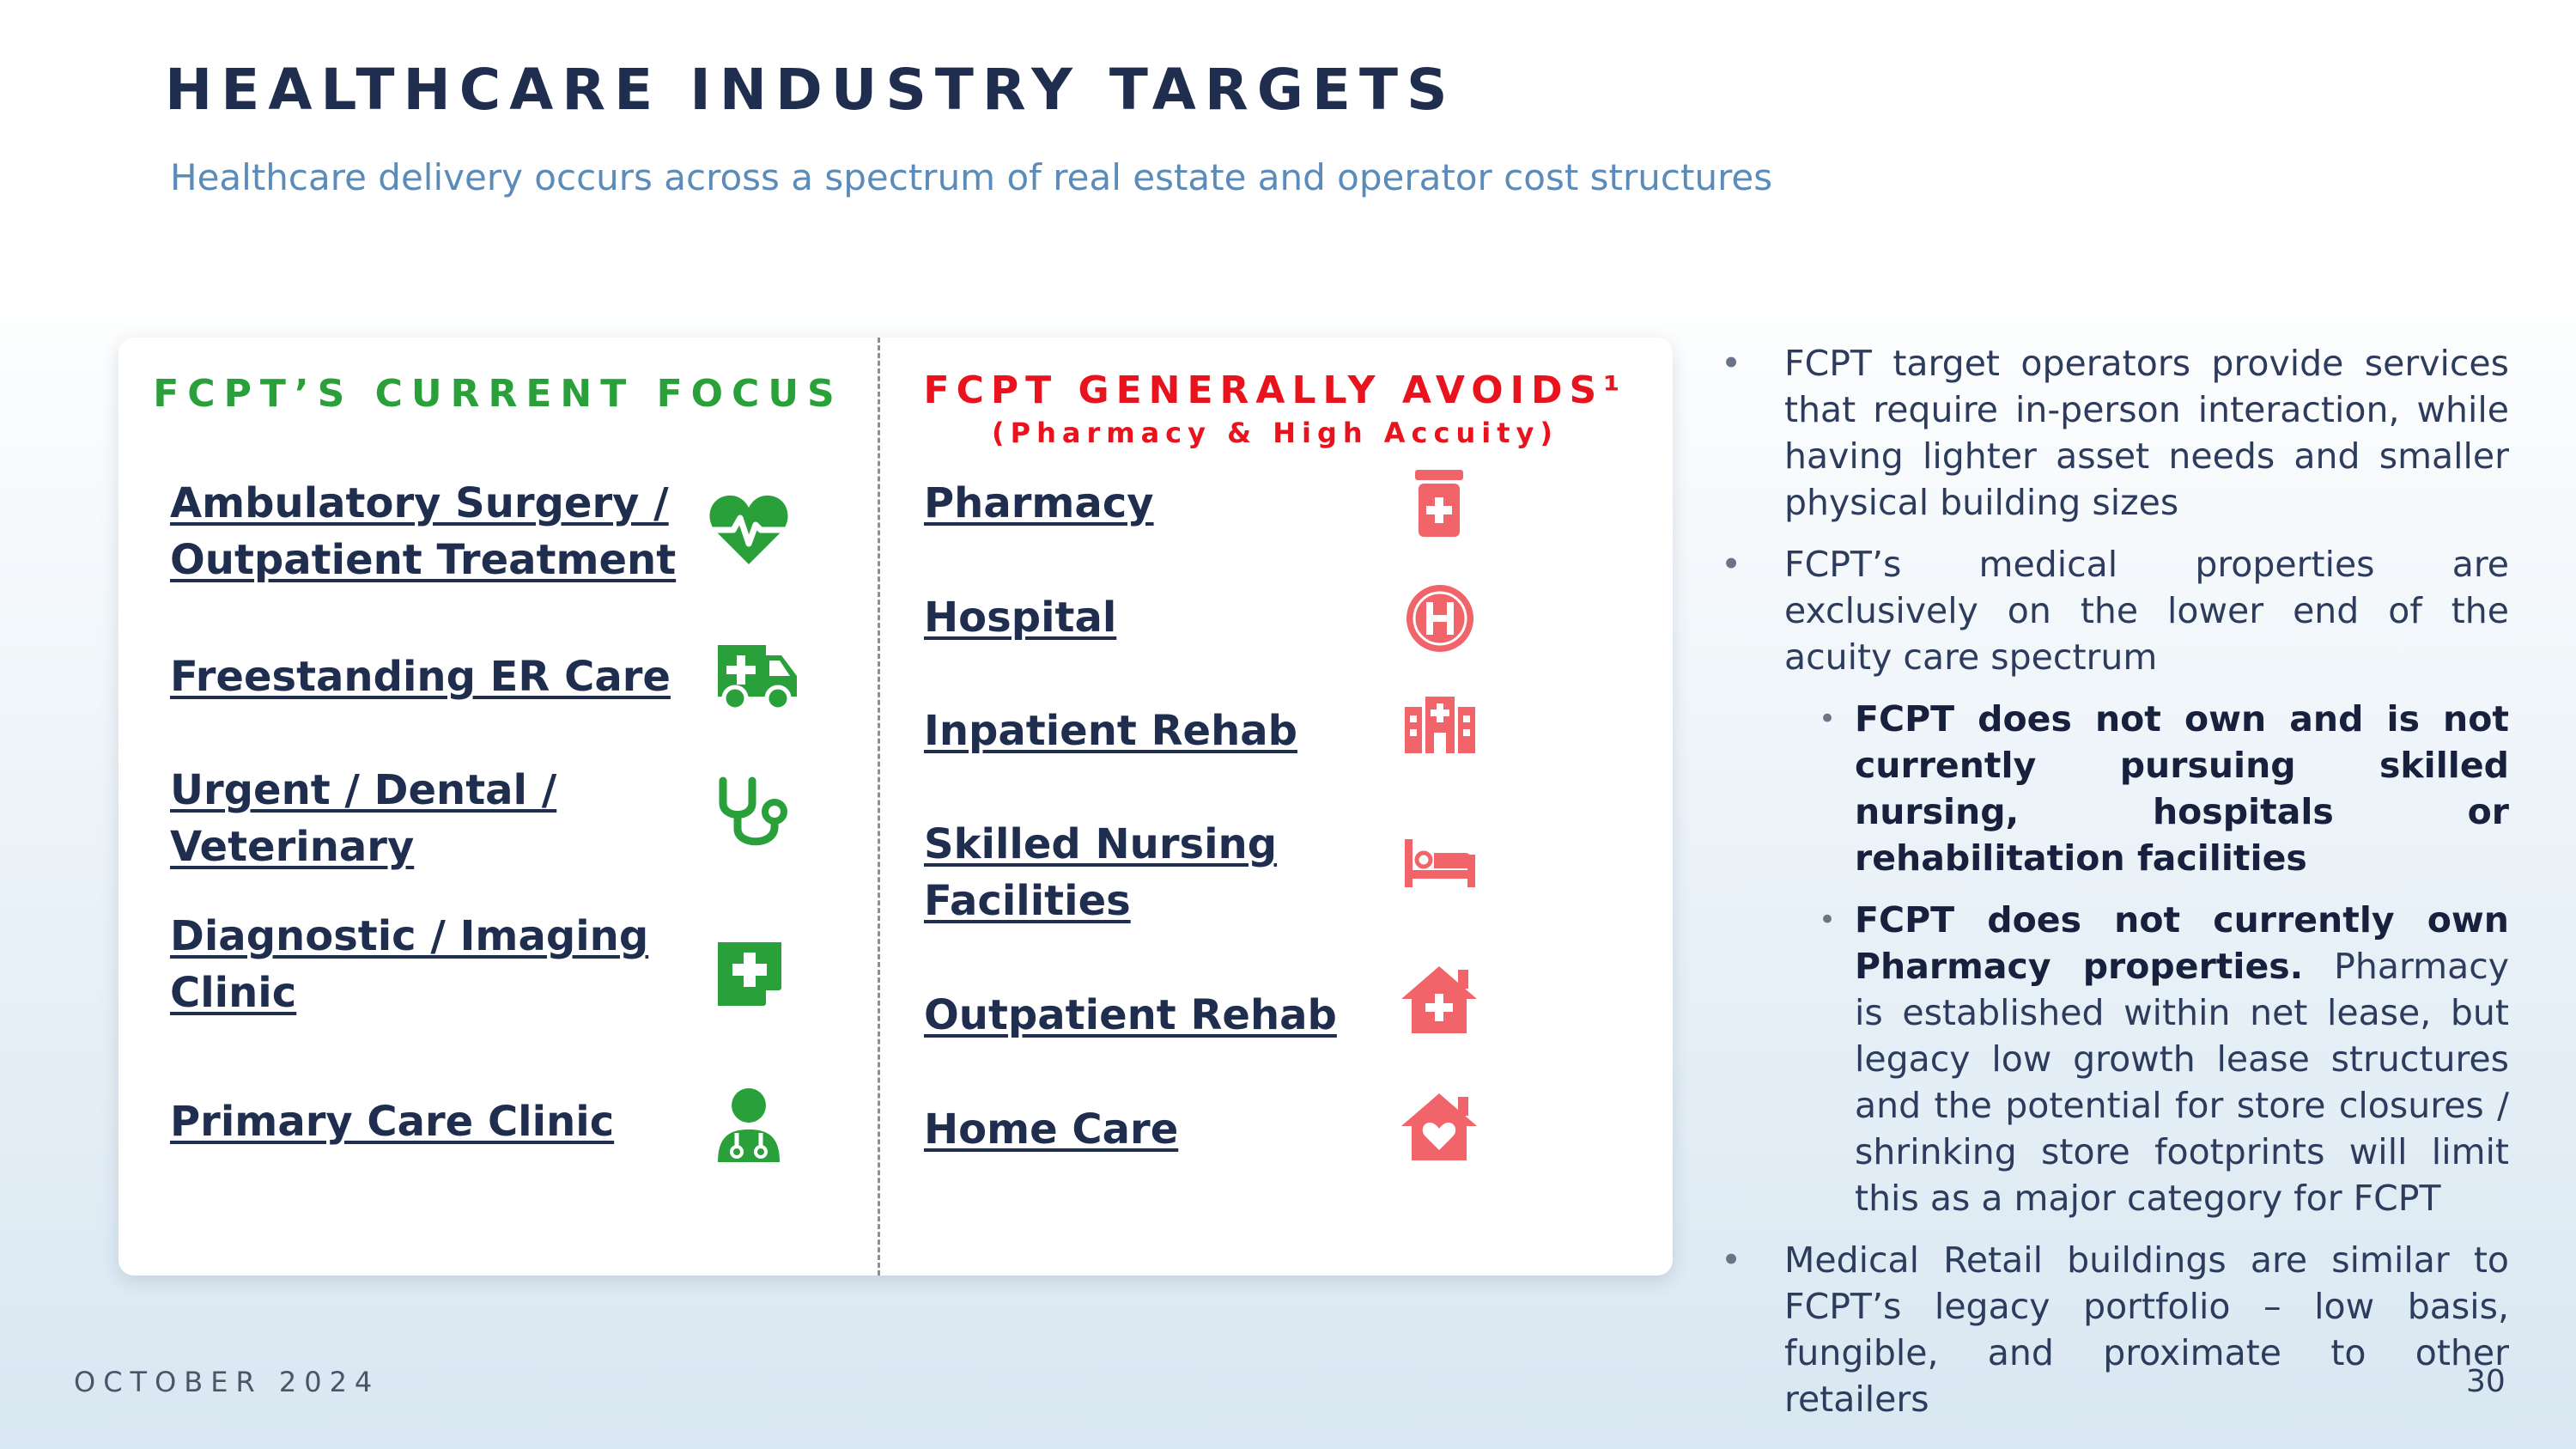  I want to click on avoid-item-hospital: Hospital, so click(1020, 618).